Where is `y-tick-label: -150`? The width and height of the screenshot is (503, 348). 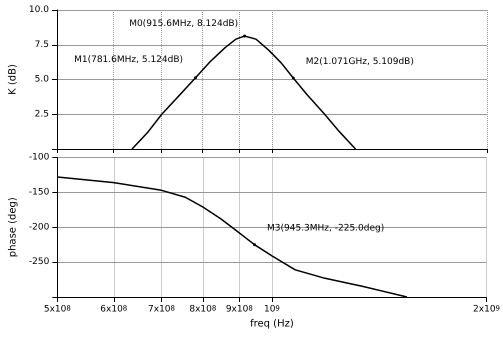
y-tick-label: -150 is located at coordinates (39, 192).